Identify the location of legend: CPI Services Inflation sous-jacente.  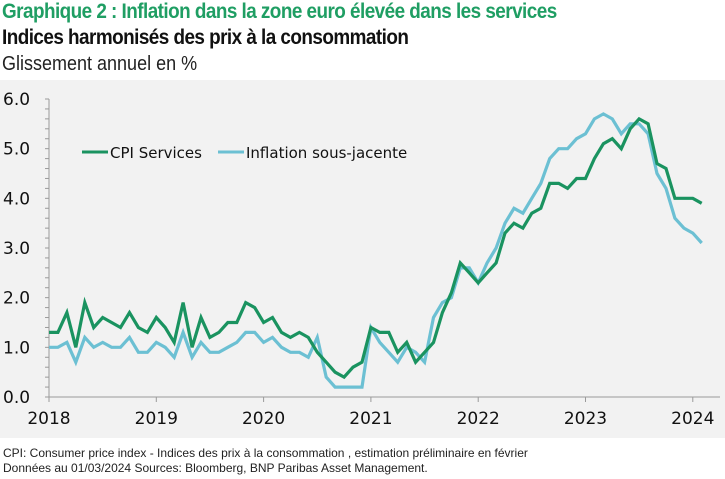
(244, 153).